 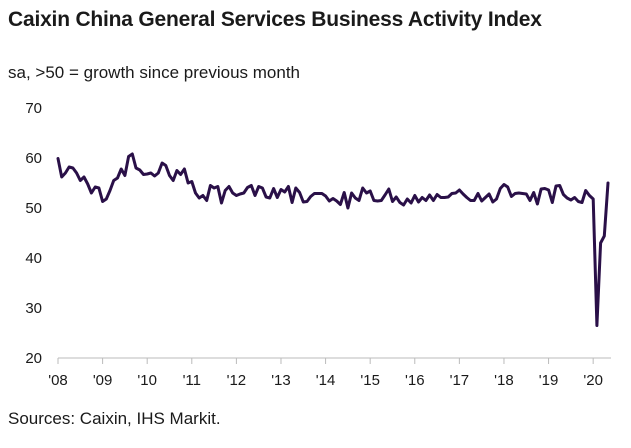 I want to click on chart-source: Sources: Caixin, IHS Markit., so click(x=114, y=418).